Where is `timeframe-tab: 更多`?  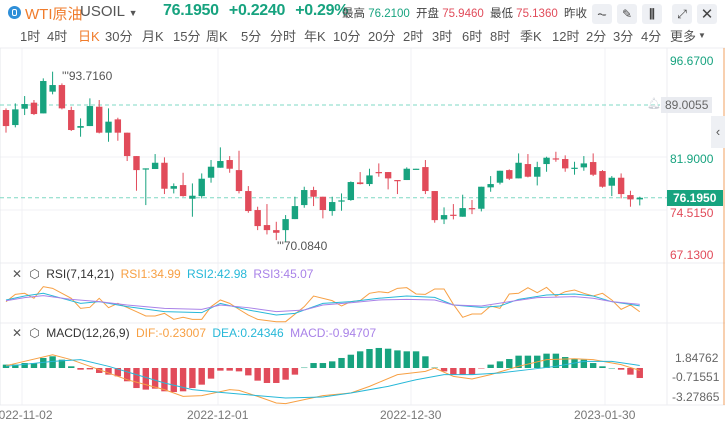 timeframe-tab: 更多 is located at coordinates (683, 36).